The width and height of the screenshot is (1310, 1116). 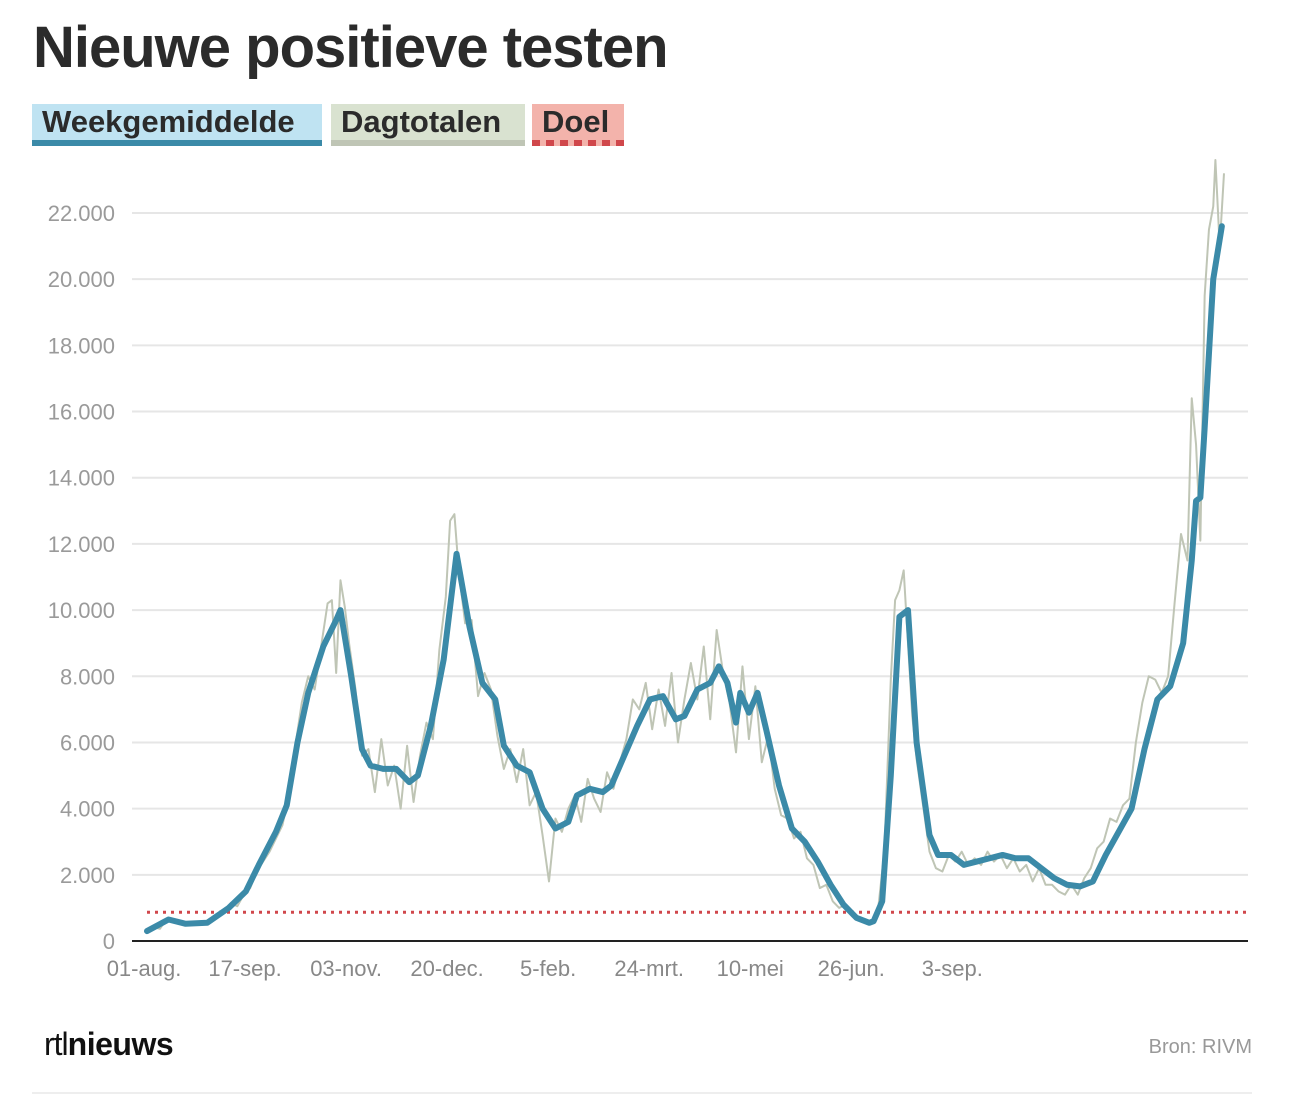 I want to click on y-tick-label: 20.000, so click(x=81, y=279).